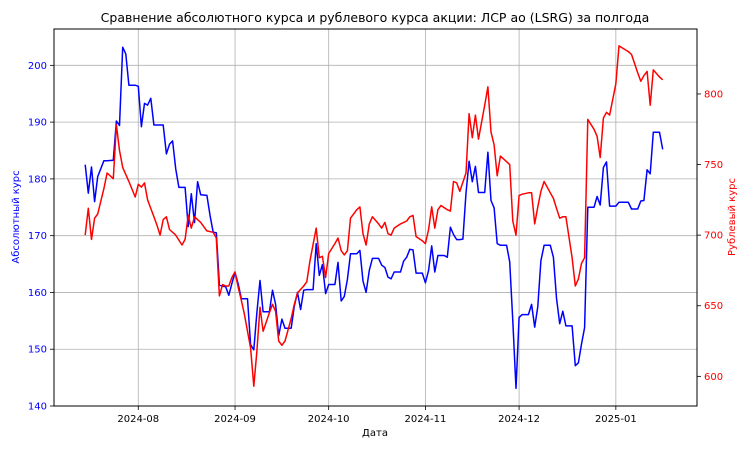  I want to click on y-axis-right-label: Рублевый курс, so click(732, 217).